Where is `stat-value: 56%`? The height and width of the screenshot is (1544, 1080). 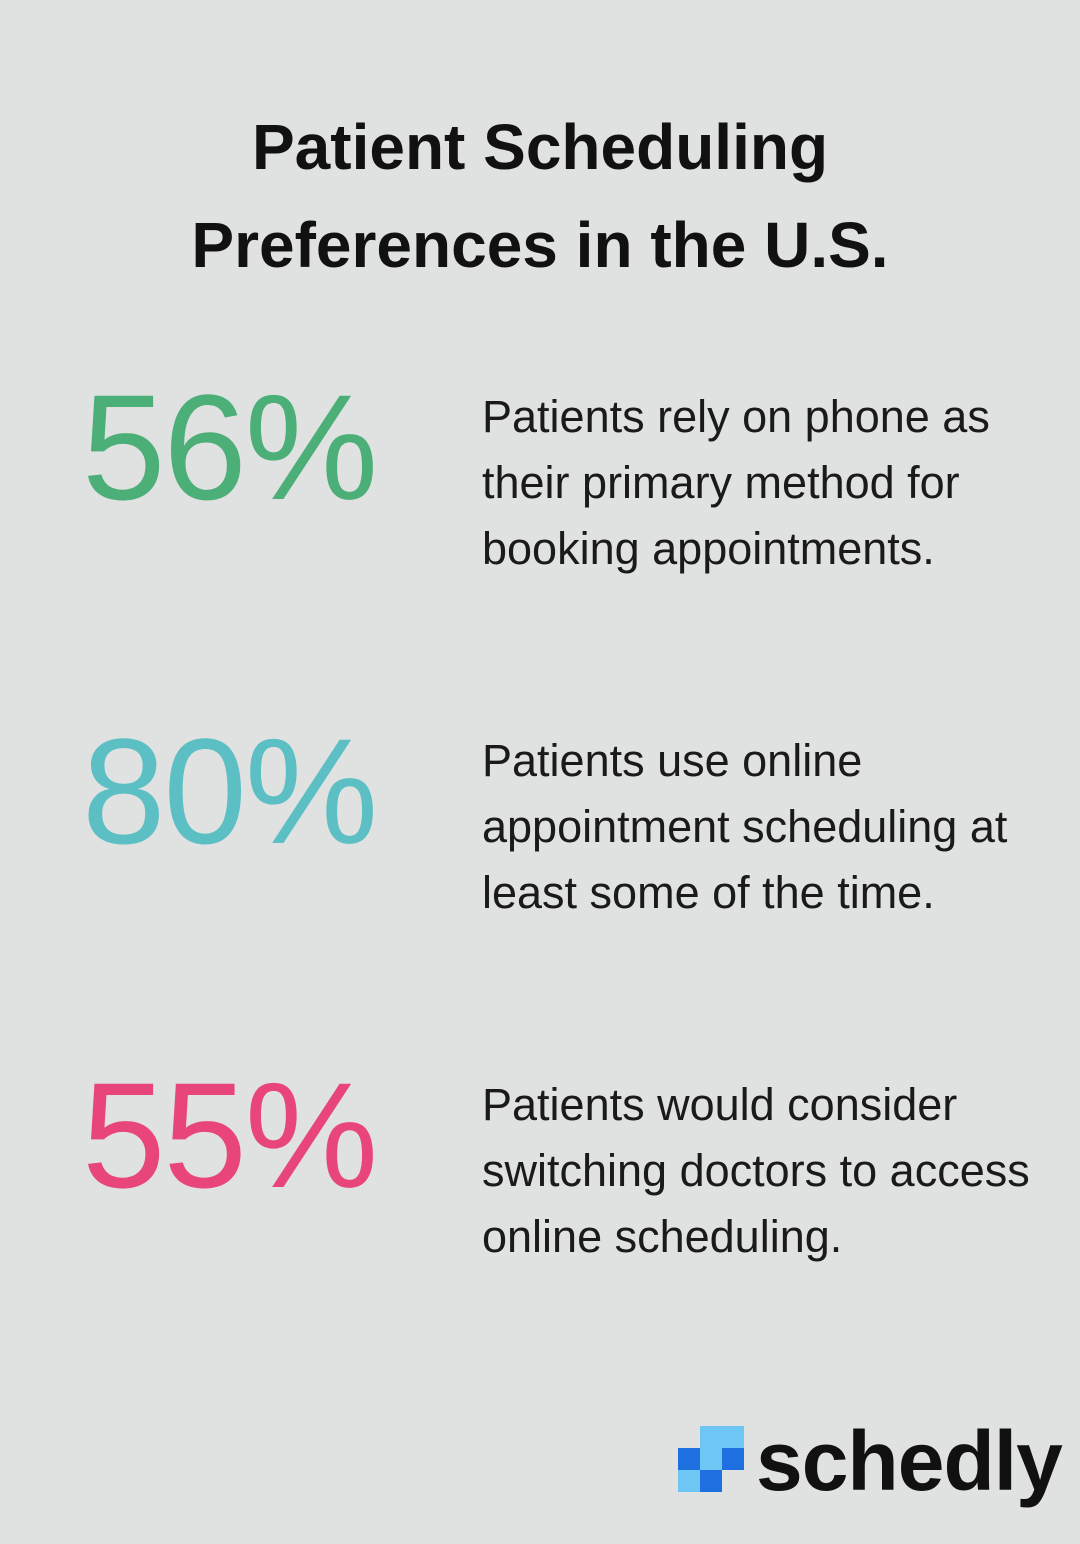
stat-value: 56% is located at coordinates (230, 447).